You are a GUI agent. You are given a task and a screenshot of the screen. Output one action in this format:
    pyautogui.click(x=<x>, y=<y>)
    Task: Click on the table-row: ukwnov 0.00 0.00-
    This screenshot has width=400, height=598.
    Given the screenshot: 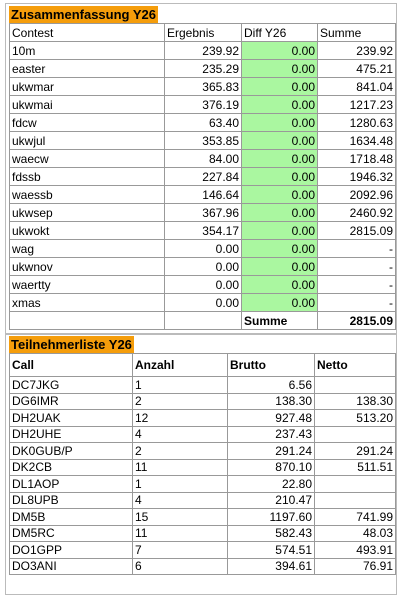 What is the action you would take?
    pyautogui.click(x=202, y=266)
    